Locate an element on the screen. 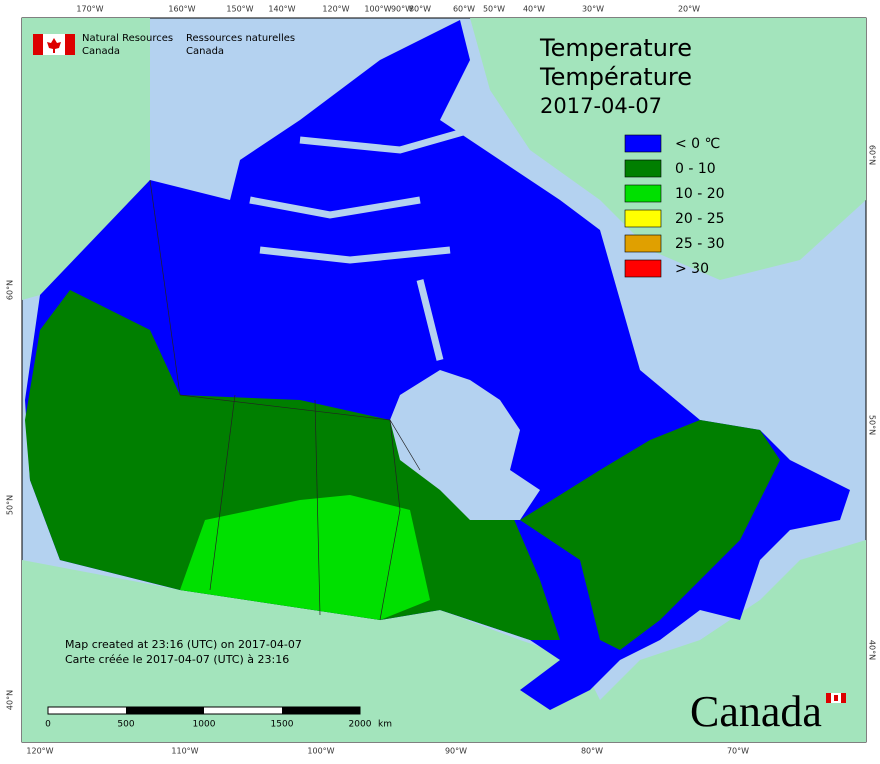 This screenshot has height=764, width=880. scale-label: 1000 is located at coordinates (204, 725).